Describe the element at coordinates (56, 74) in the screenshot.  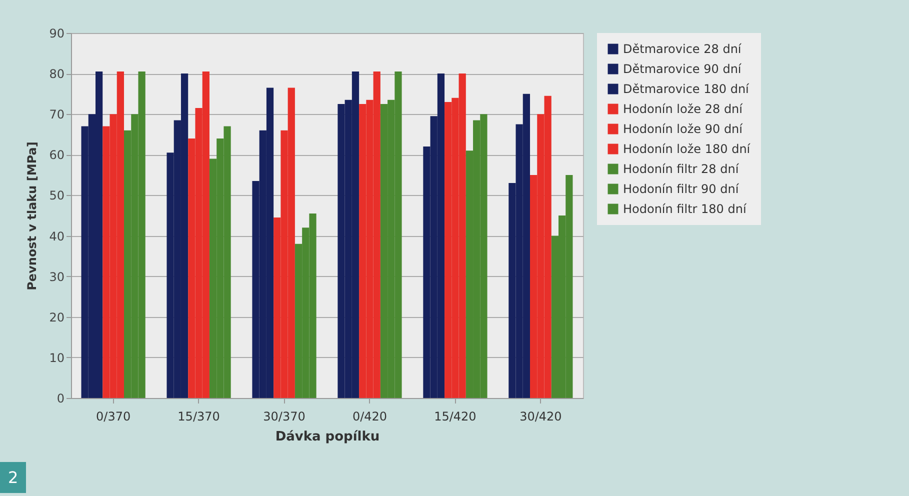
I see `y-tick-label: 80` at that location.